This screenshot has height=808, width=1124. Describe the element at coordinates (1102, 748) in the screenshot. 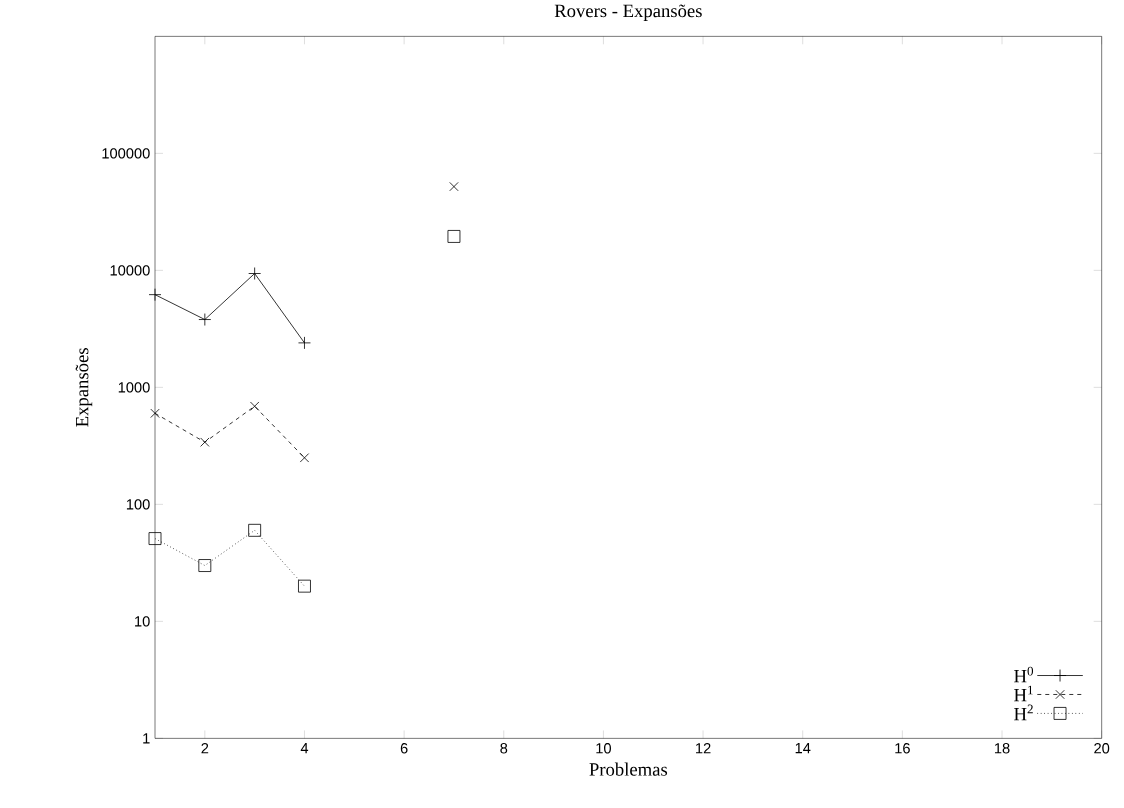

I see `x-tick-label: 20` at that location.